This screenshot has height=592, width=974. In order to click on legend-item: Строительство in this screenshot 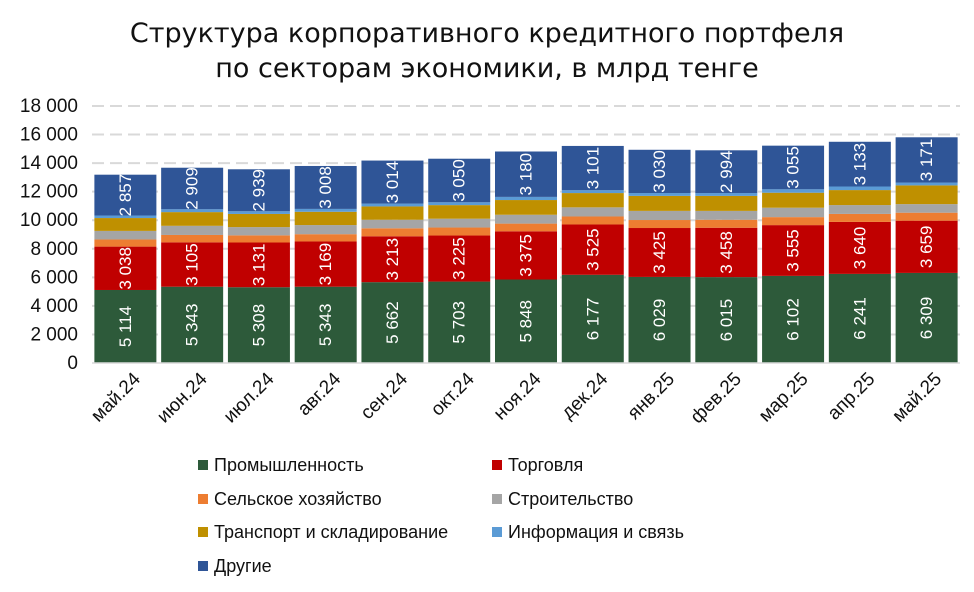, I will do `click(562, 499)`.